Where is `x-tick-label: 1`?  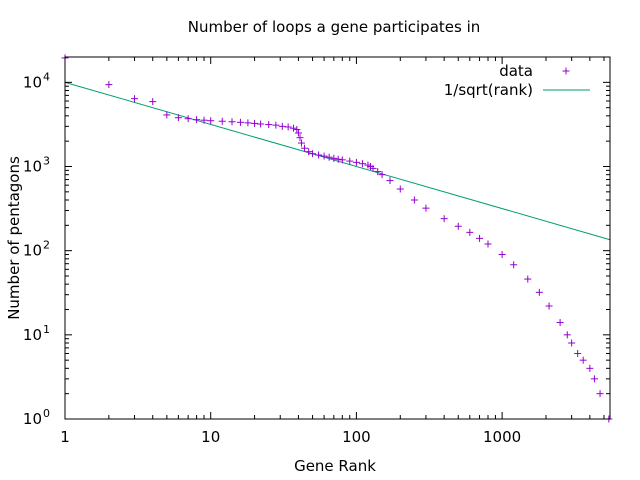
x-tick-label: 1 is located at coordinates (65, 437).